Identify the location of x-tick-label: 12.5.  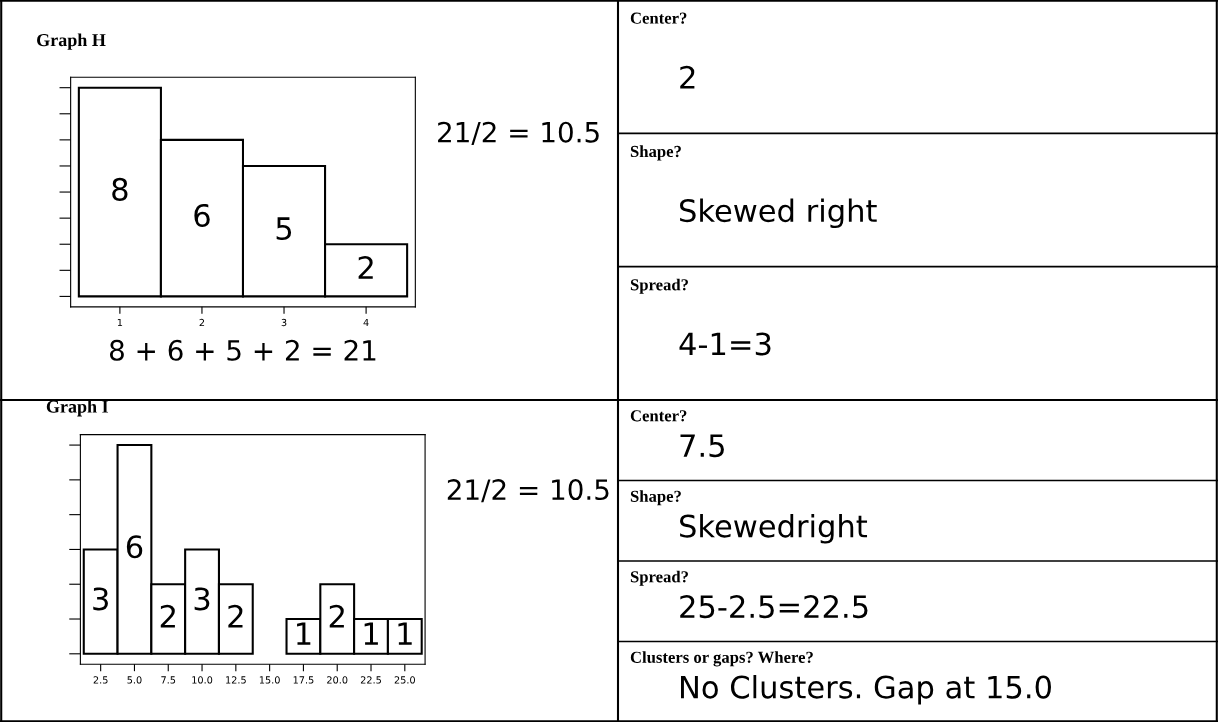
(236, 680).